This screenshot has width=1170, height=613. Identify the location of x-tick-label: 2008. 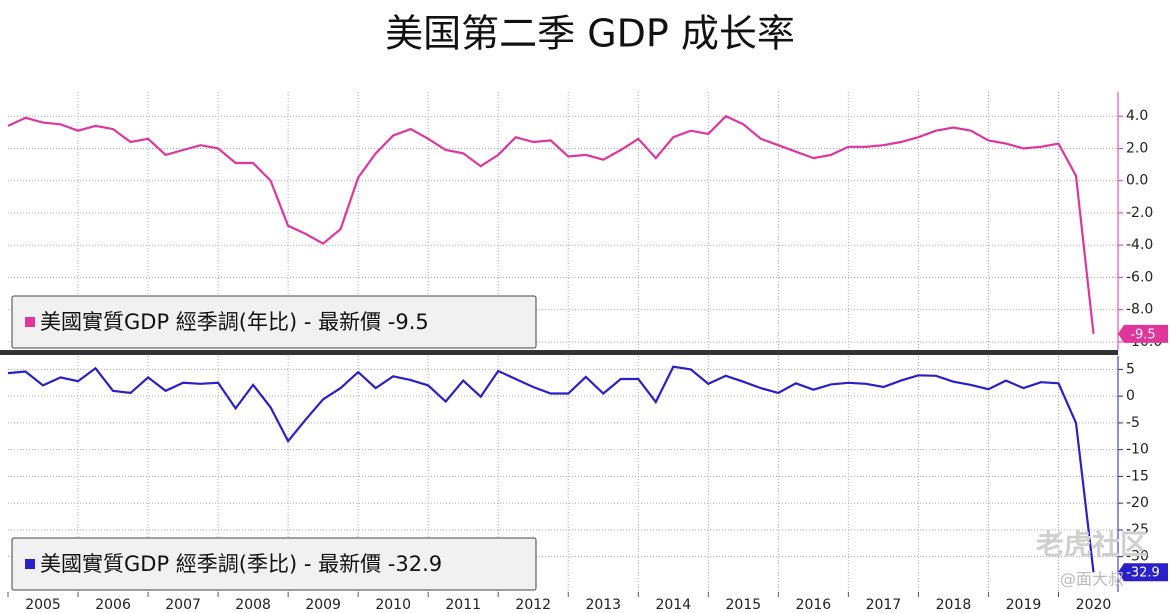
(253, 605).